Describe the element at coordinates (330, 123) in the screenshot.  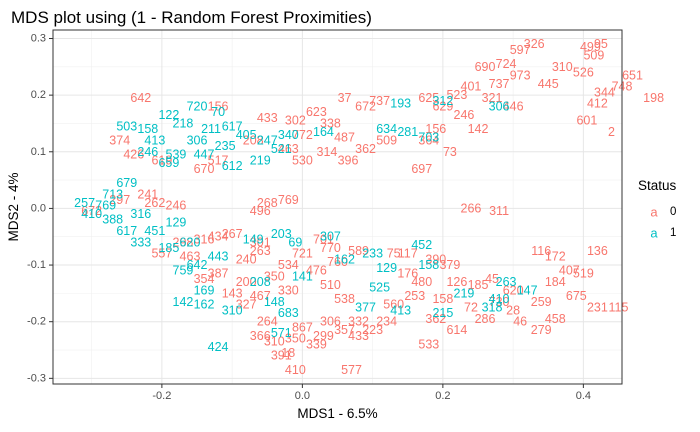
I see `point-label-status-0: 338` at that location.